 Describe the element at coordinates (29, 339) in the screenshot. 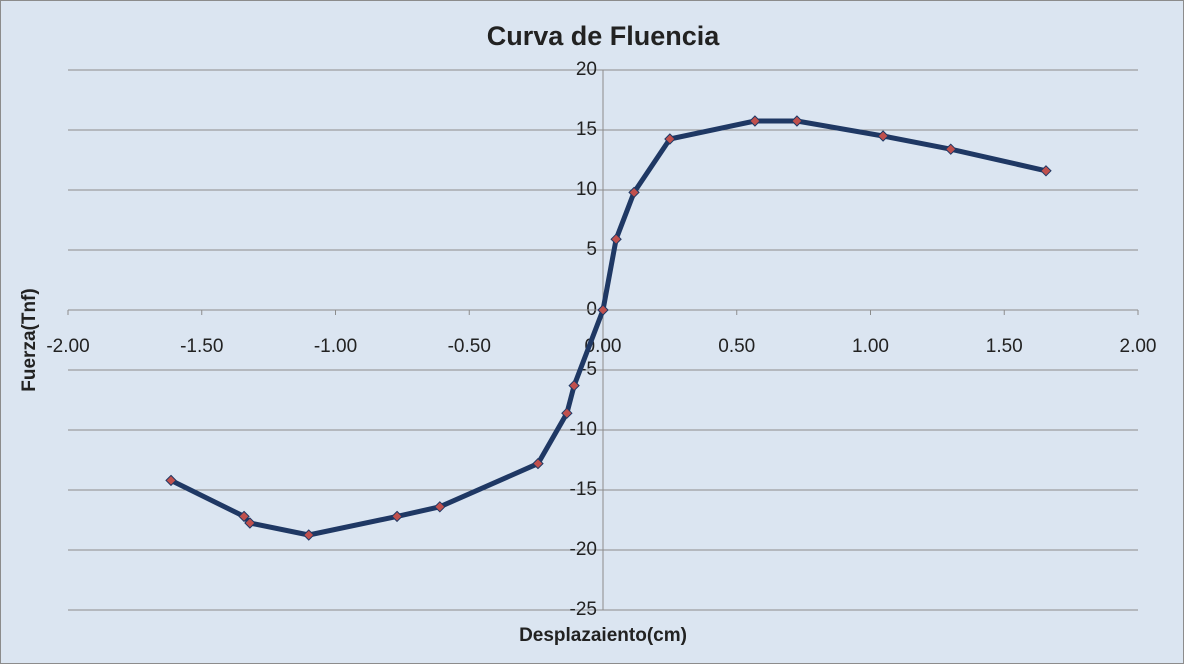

I see `y-axis-label: Fuerza(Tnf)` at that location.